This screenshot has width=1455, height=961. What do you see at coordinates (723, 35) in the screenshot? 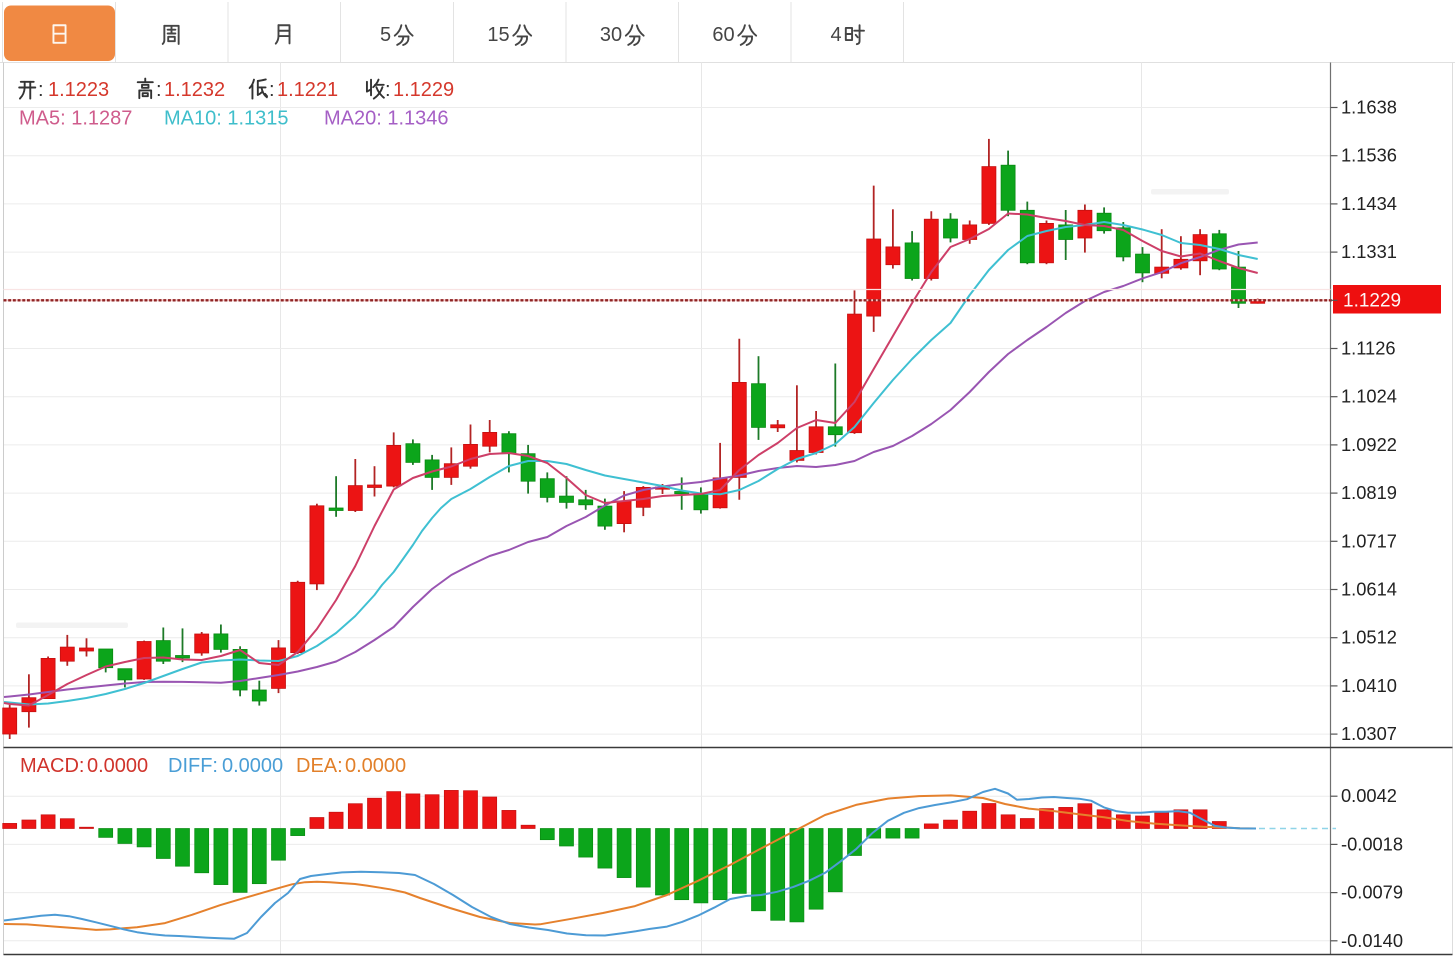
I see `svg-text: 60` at bounding box center [723, 35].